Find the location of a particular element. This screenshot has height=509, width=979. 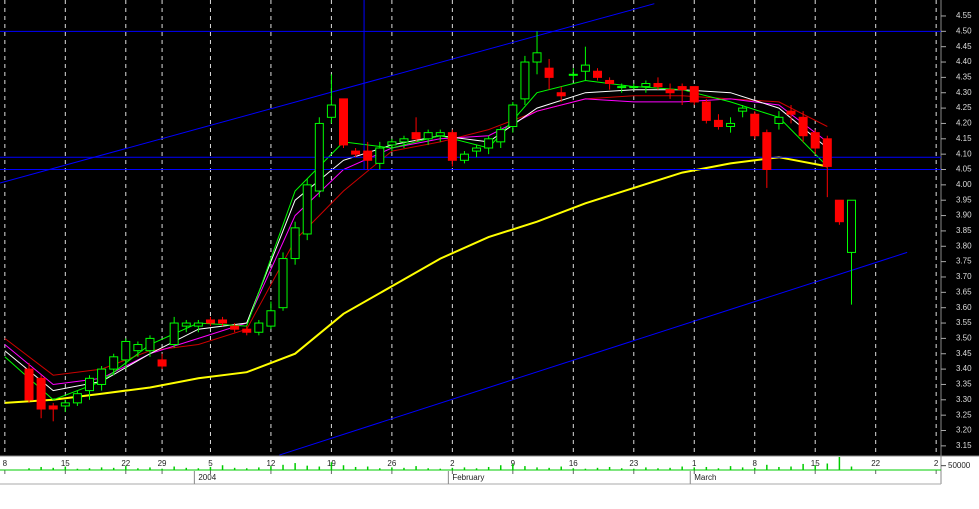

y-tick-label: 3.45 is located at coordinates (964, 353).